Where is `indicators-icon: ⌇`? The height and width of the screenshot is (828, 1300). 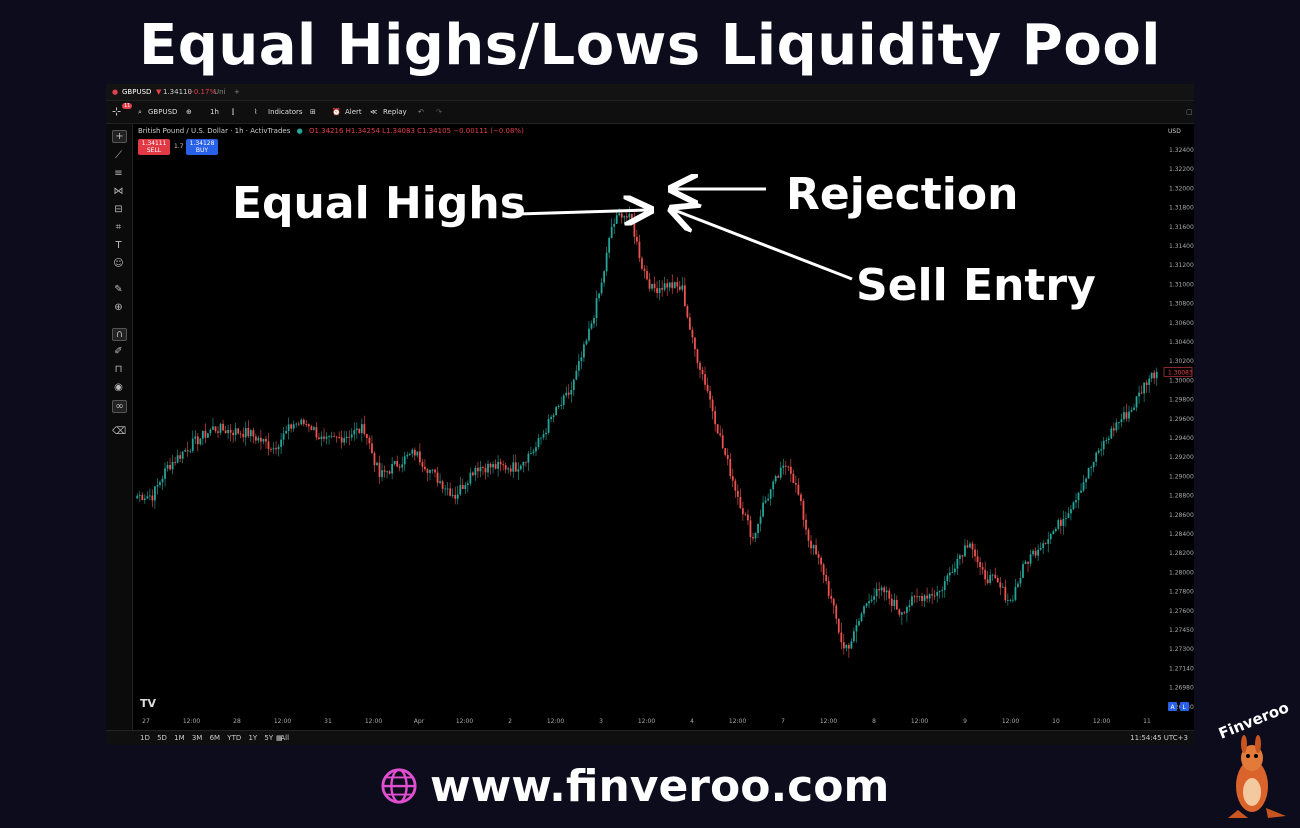
indicators-icon: ⌇ is located at coordinates (256, 112).